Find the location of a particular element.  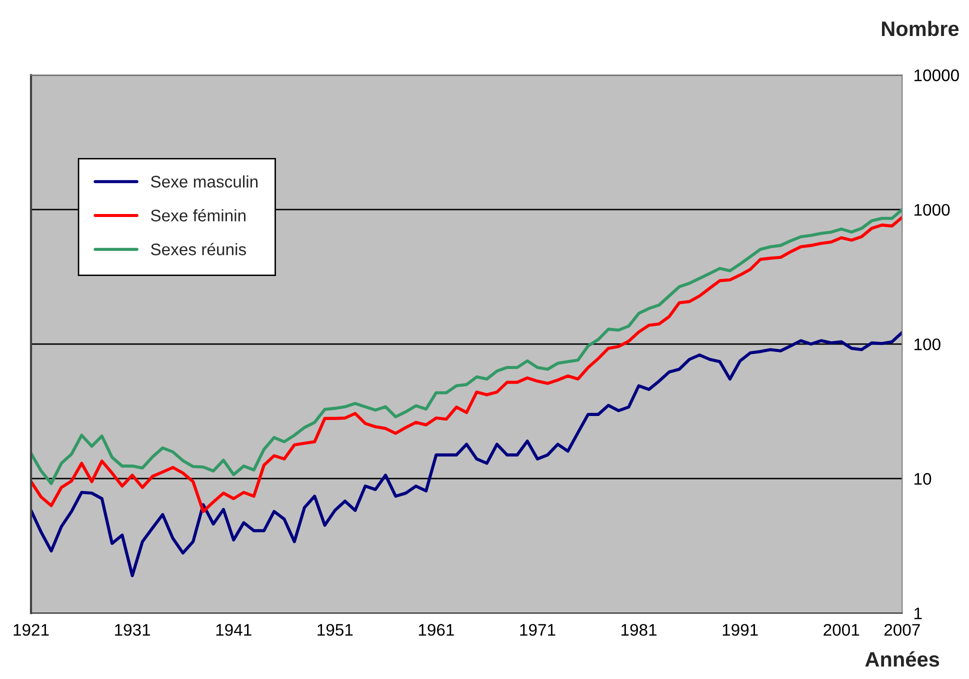

x-tick-label: 1961 is located at coordinates (436, 630).